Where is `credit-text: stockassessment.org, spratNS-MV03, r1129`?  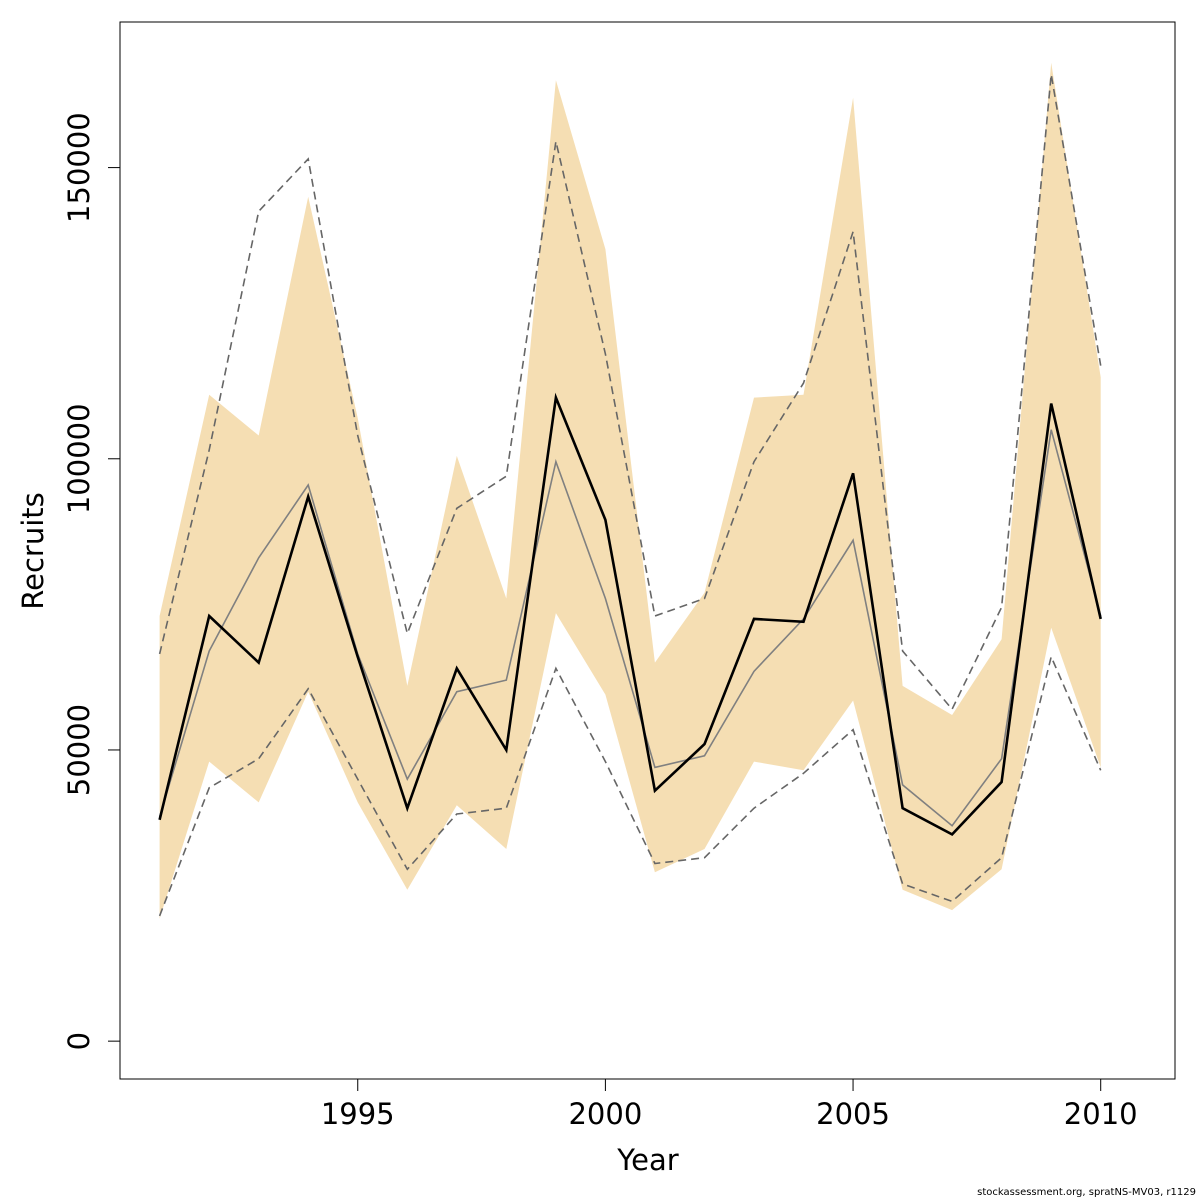
credit-text: stockassessment.org, spratNS-MV03, r1129 is located at coordinates (1086, 1192).